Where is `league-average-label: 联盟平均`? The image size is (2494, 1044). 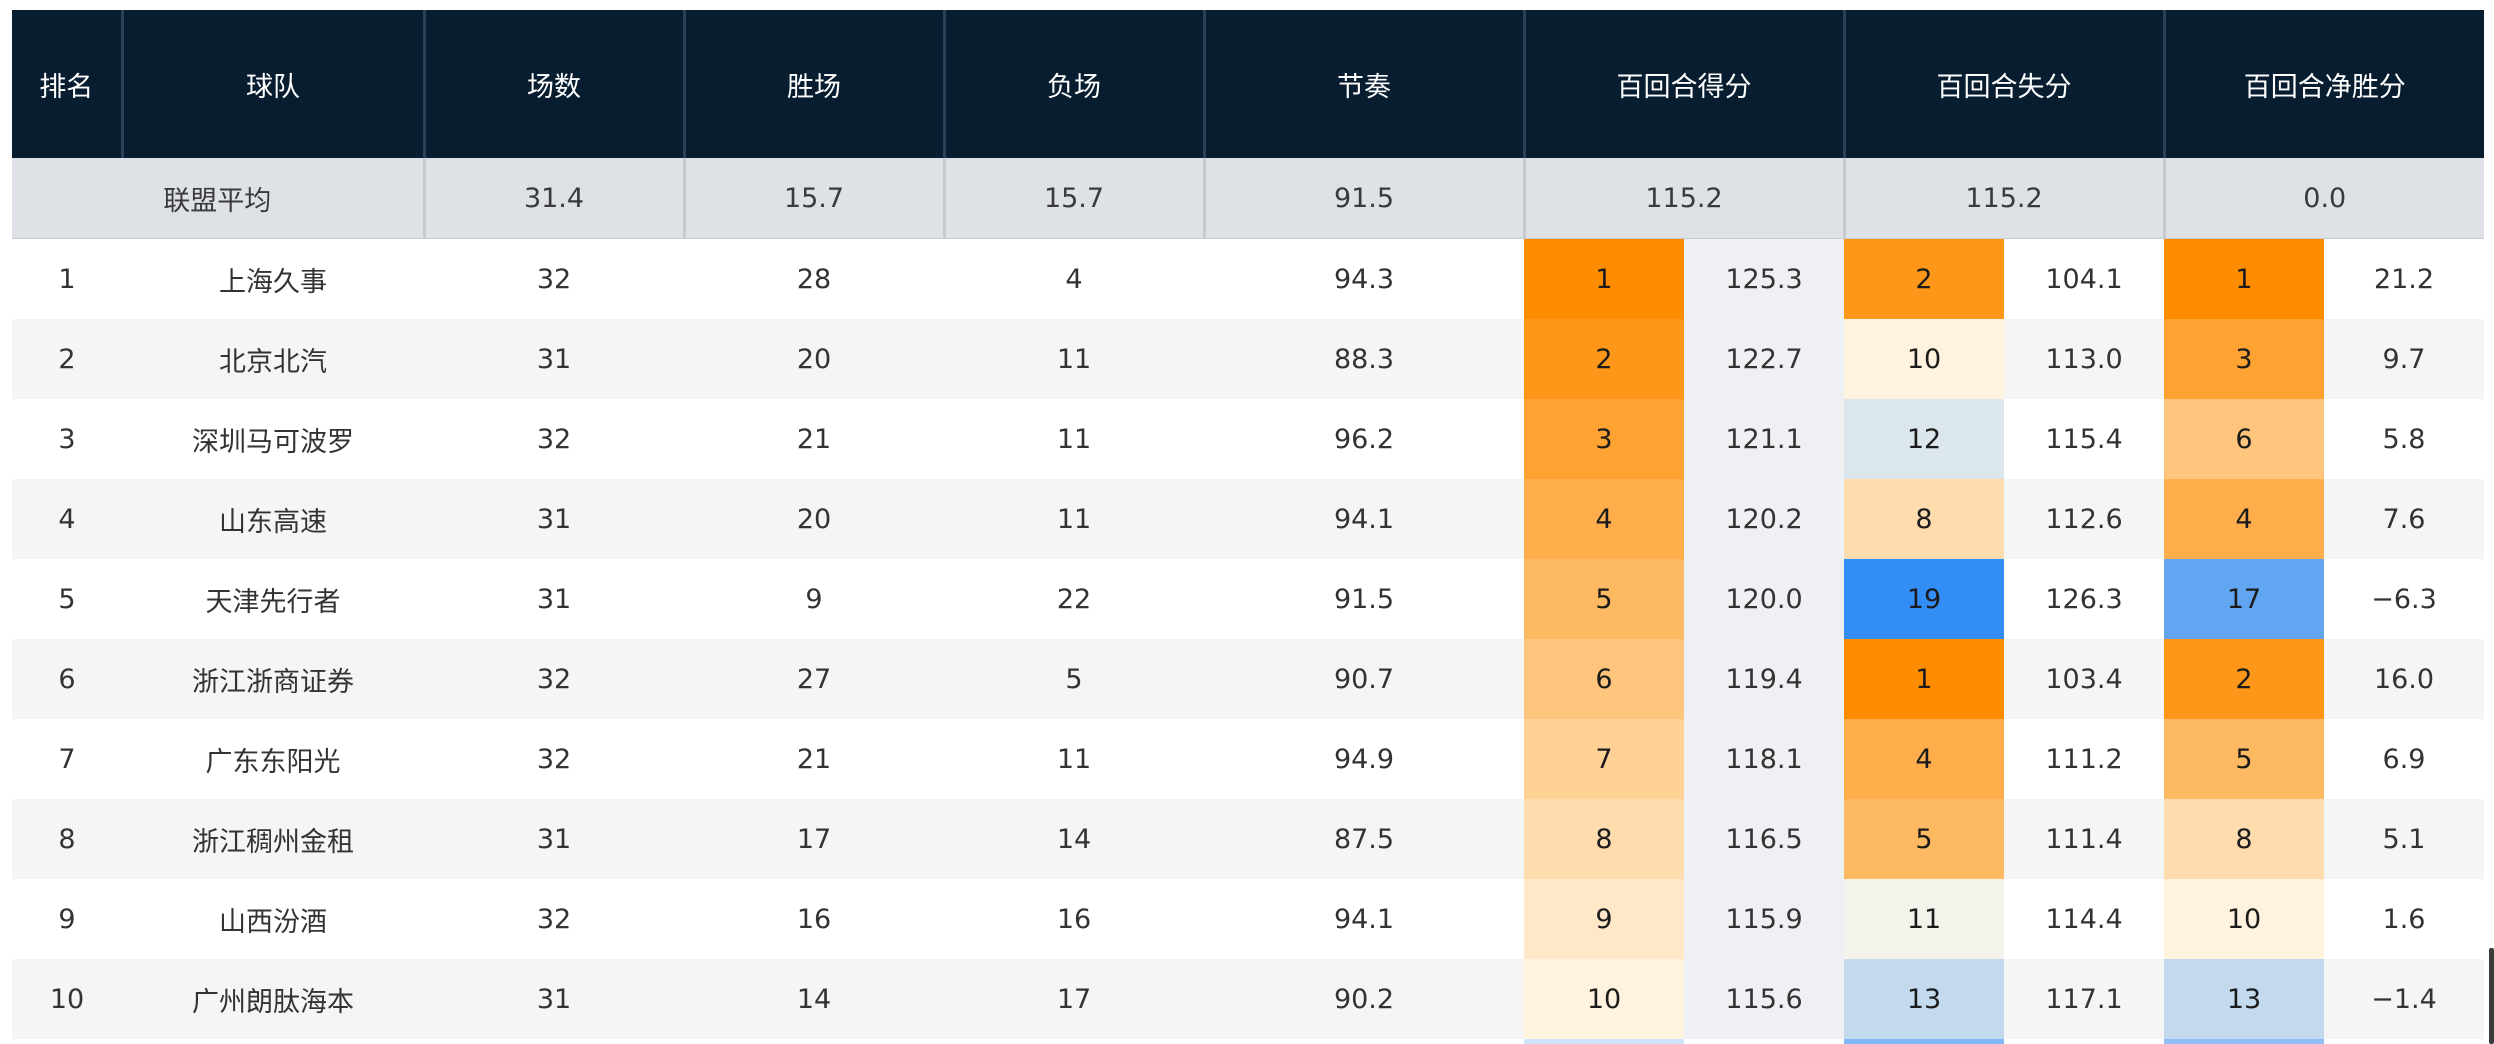
league-average-label: 联盟平均 is located at coordinates (218, 198).